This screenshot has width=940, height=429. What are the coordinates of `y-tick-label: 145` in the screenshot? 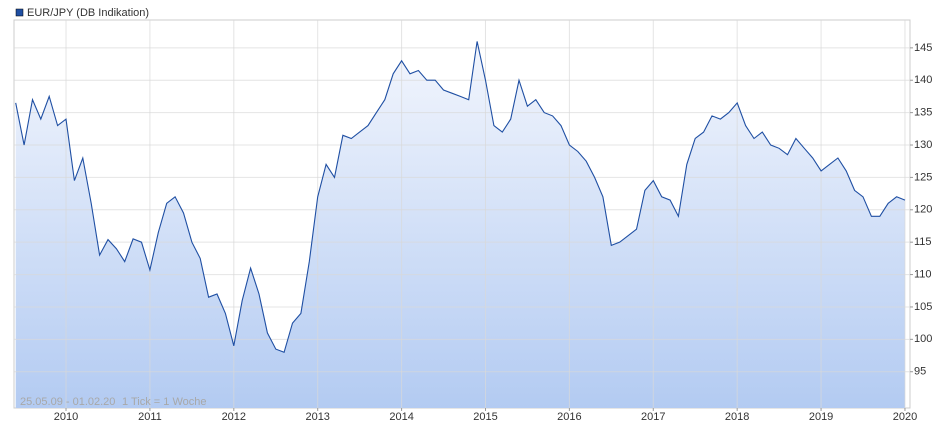 It's located at (923, 48).